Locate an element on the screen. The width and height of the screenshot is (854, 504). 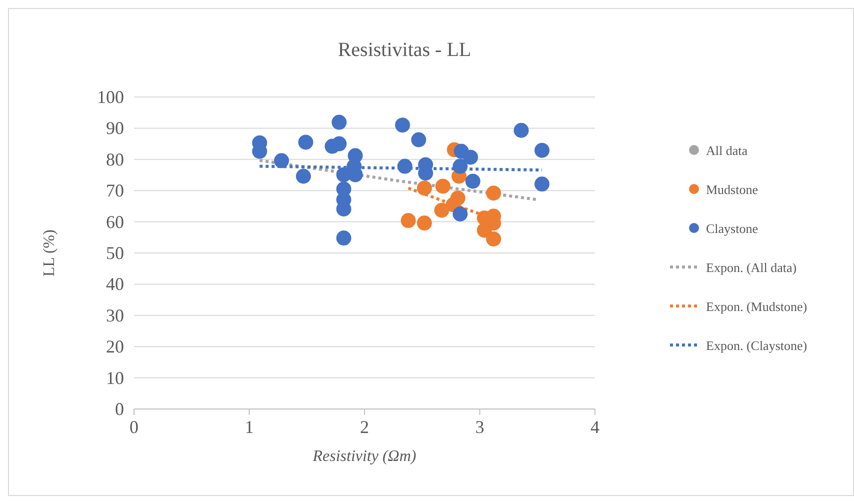
x-tick-label: 3 is located at coordinates (479, 427).